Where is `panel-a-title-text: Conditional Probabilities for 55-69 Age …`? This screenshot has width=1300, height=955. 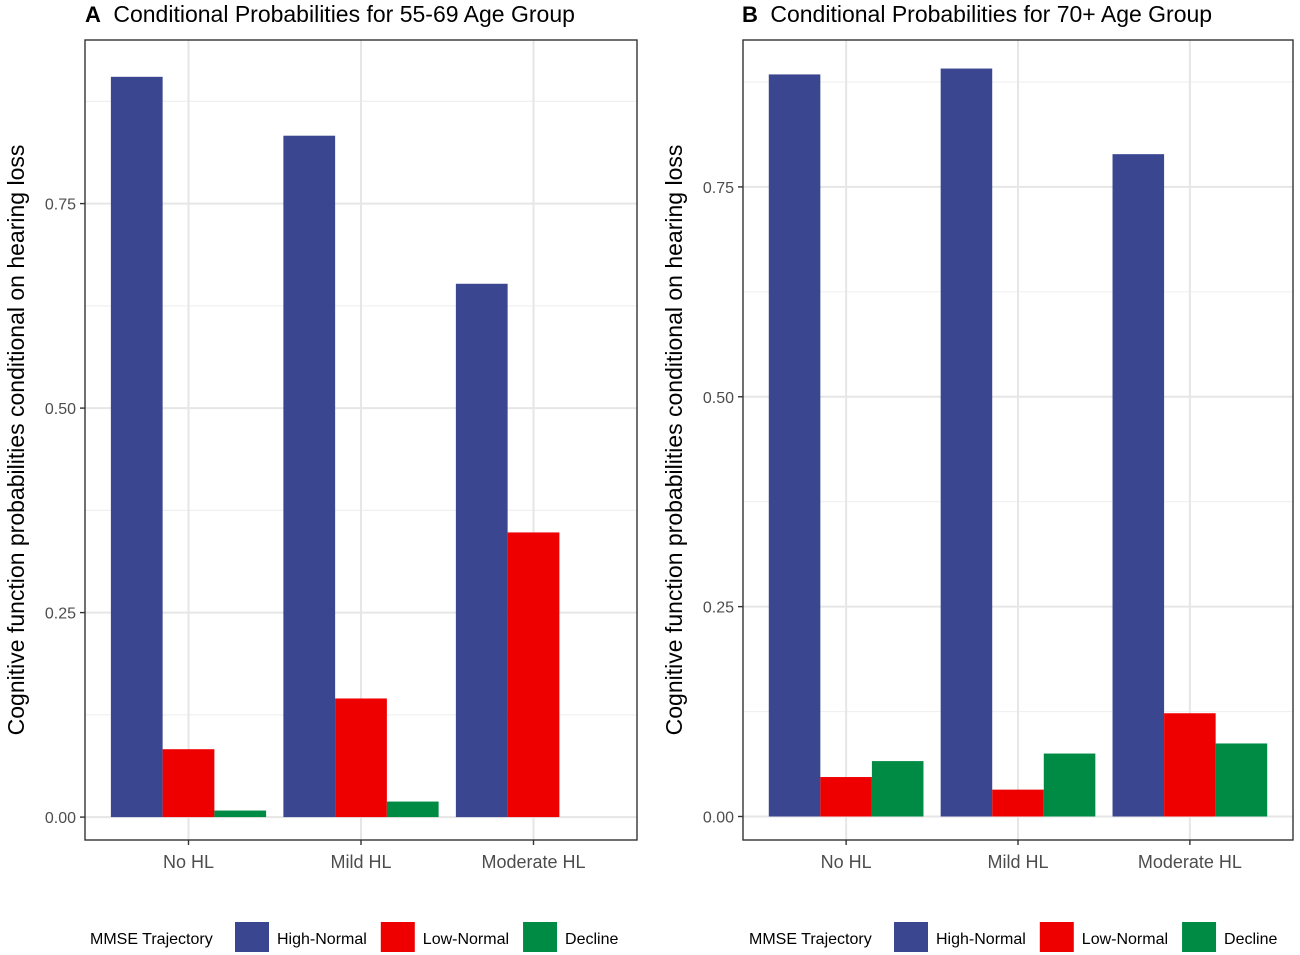 panel-a-title-text: Conditional Probabilities for 55-69 Age … is located at coordinates (344, 14).